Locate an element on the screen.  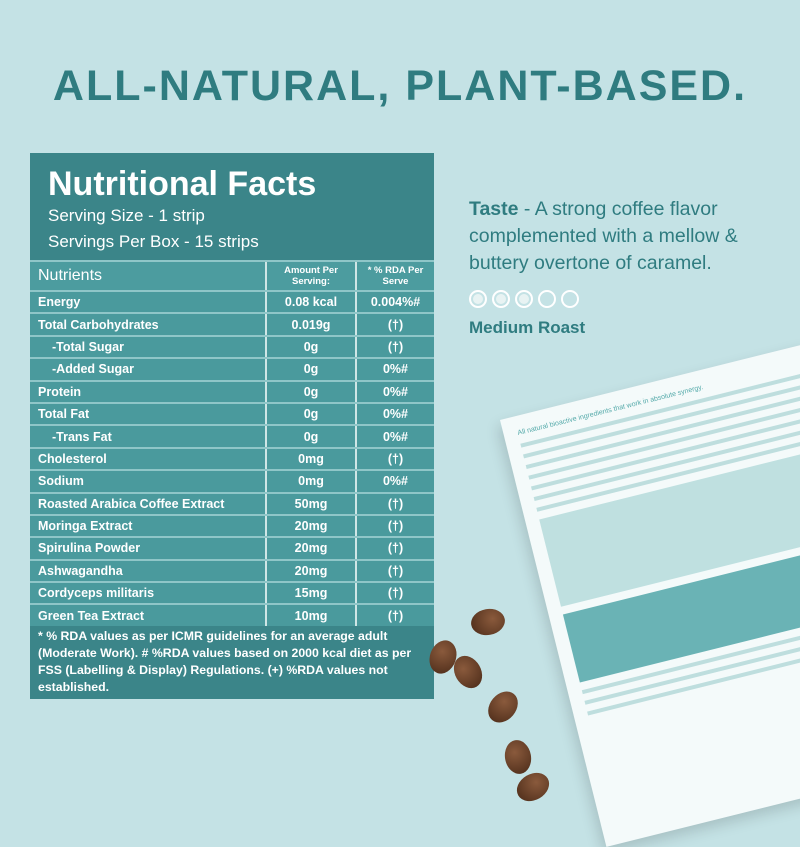
table-row: Total Carbohydrates 0.019g (†) is located at coordinates (232, 323).